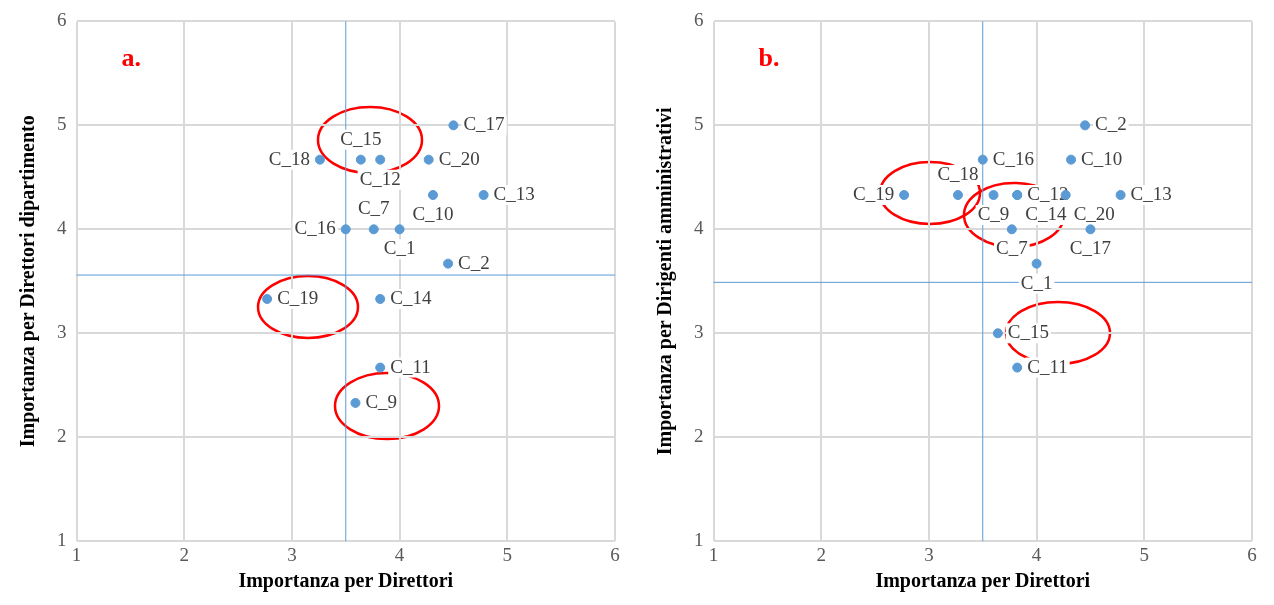  What do you see at coordinates (380, 178) in the screenshot?
I see `annotation: C_12` at bounding box center [380, 178].